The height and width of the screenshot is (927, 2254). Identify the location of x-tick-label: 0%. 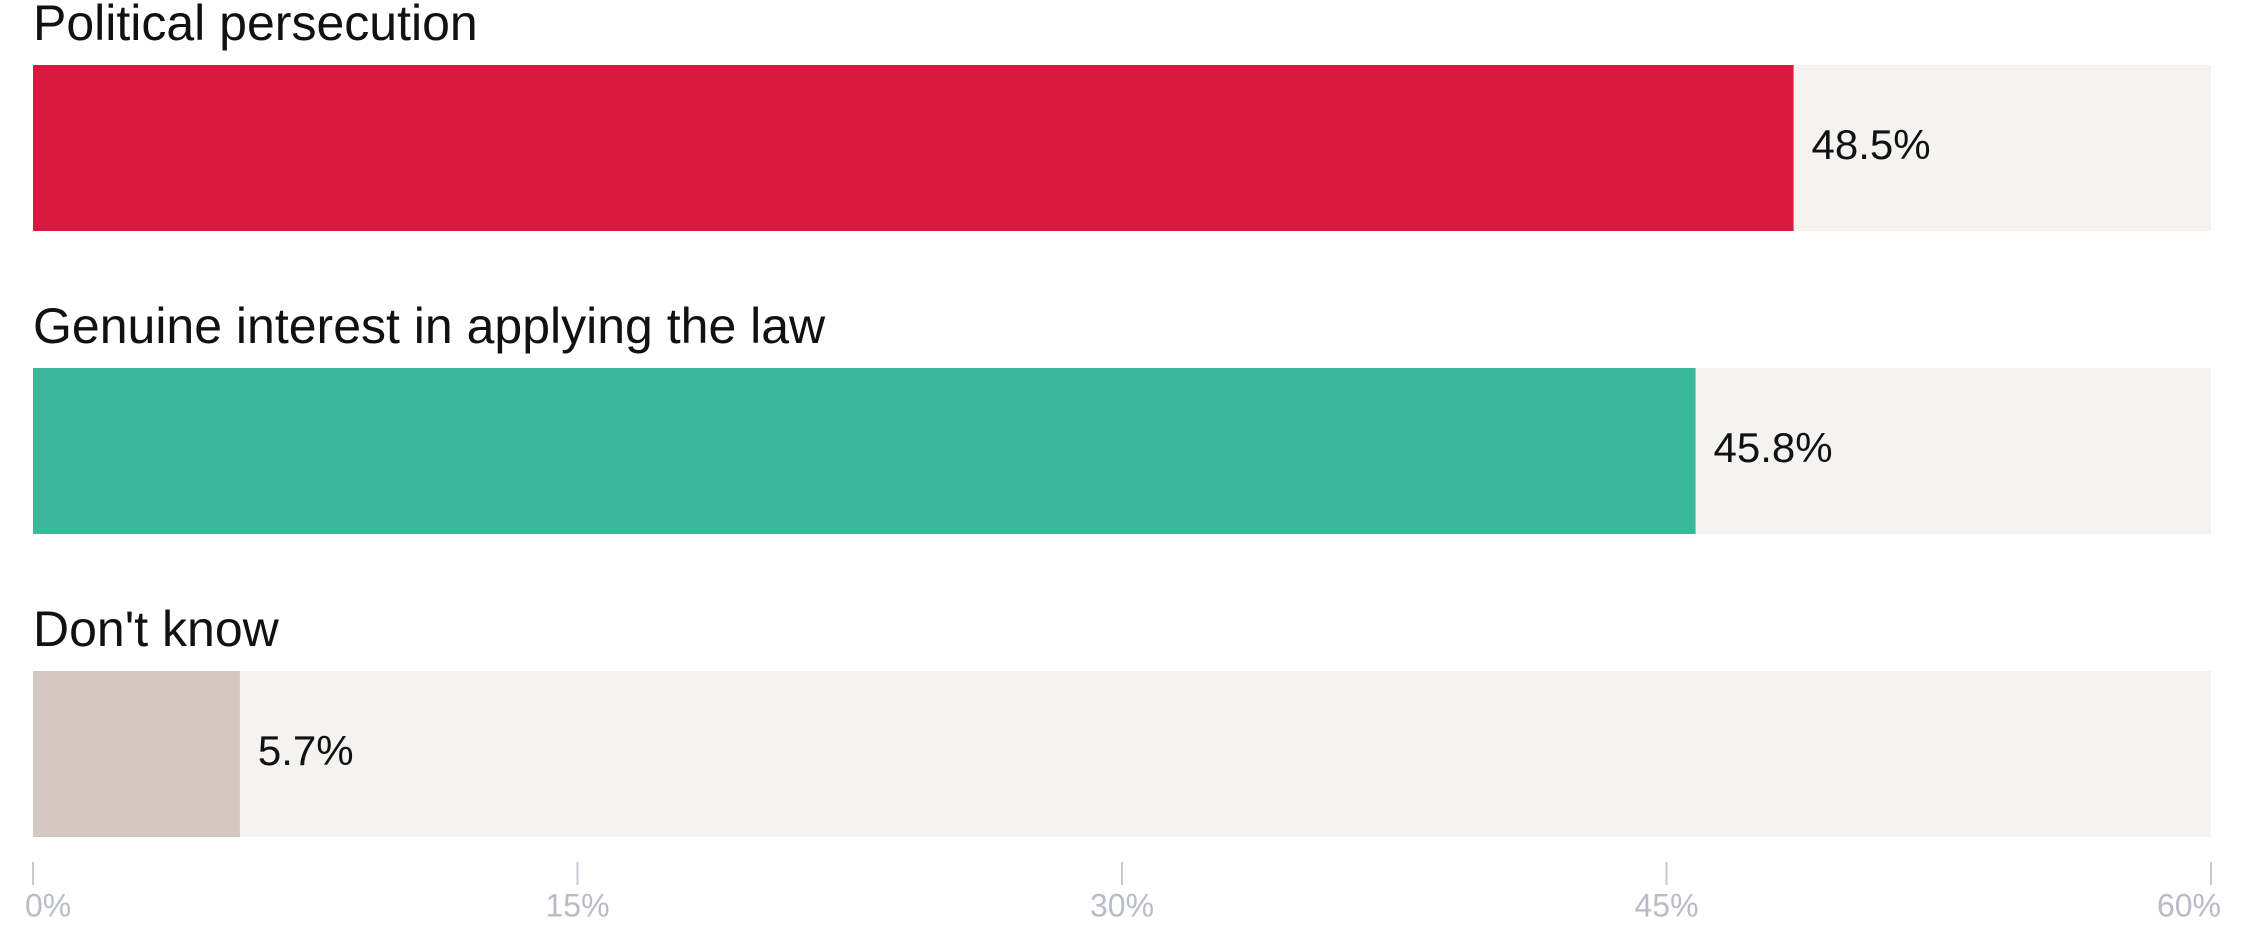
(48, 905).